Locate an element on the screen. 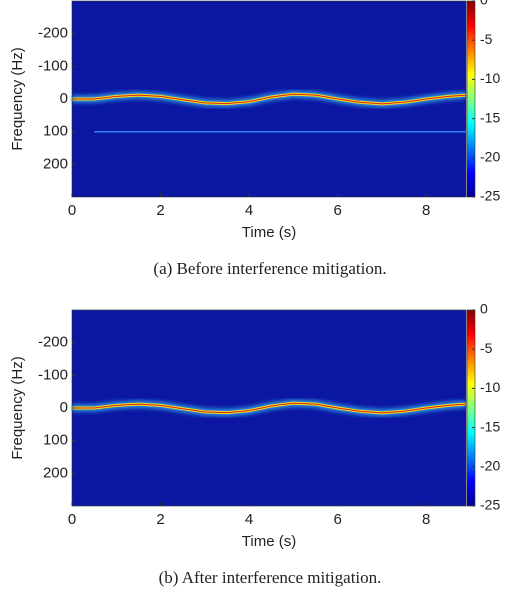  caption: (b) After interference mitigation. is located at coordinates (270, 577).